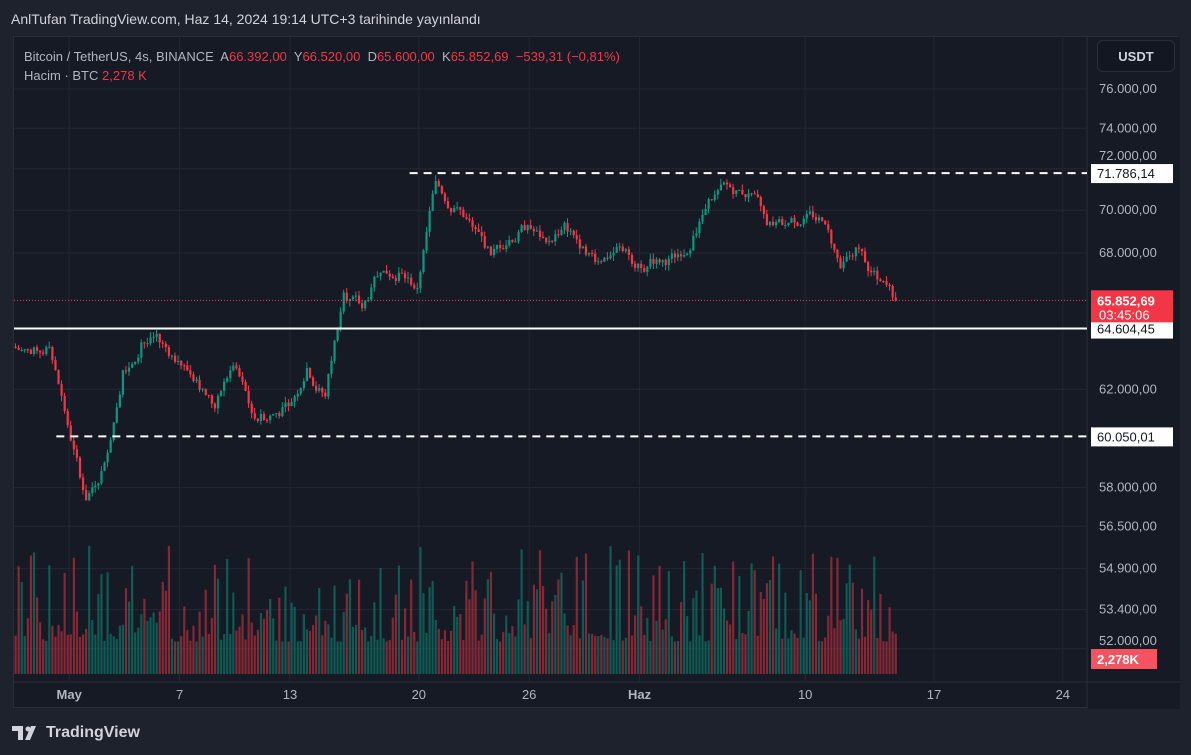 This screenshot has width=1191, height=755. What do you see at coordinates (119, 56) in the screenshot?
I see `symbol-label: Bitcoin / TetherUS, 4s, BINANCE` at bounding box center [119, 56].